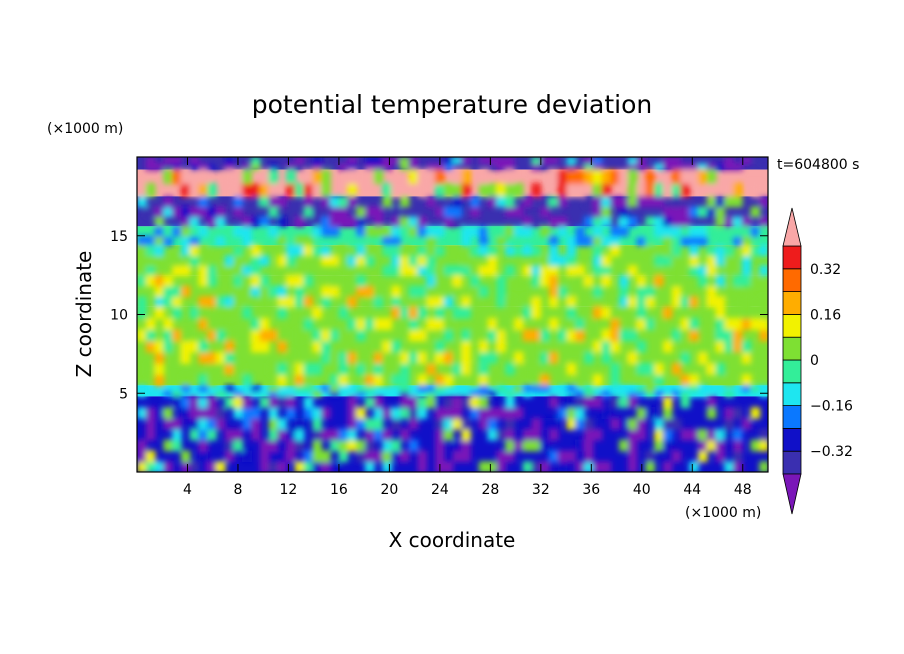 Image resolution: width=904 pixels, height=654 pixels. What do you see at coordinates (831, 452) in the screenshot?
I see `colorbar-label-4: −0.32` at bounding box center [831, 452].